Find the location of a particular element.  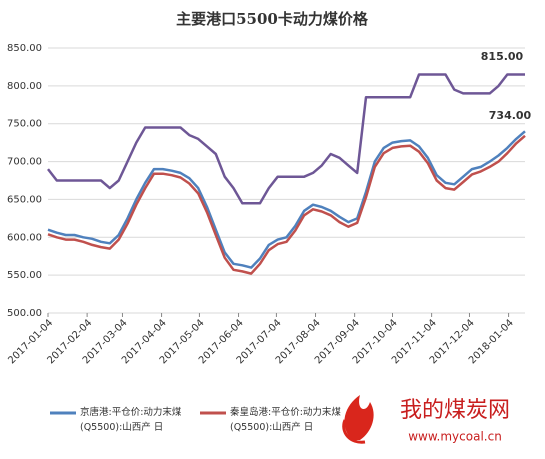

watermark-brand: 我的煤炭网 is located at coordinates (455, 410).